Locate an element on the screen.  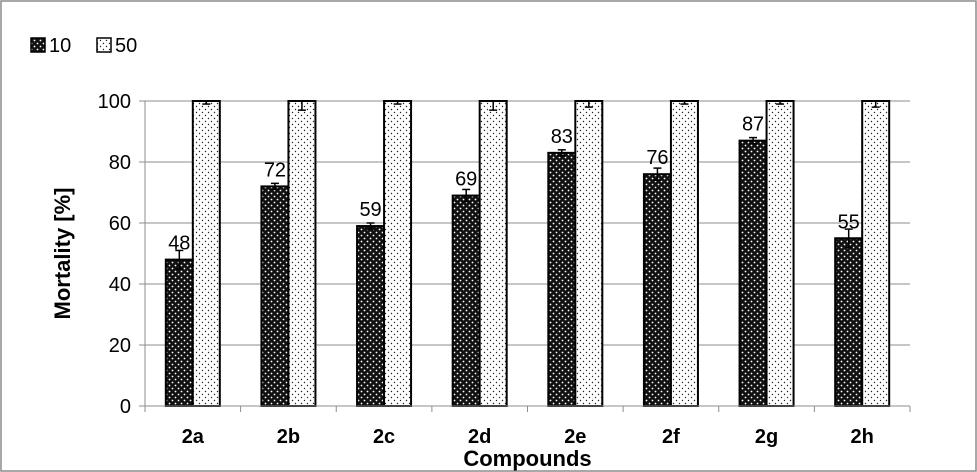
data-label: 69 is located at coordinates (466, 180).